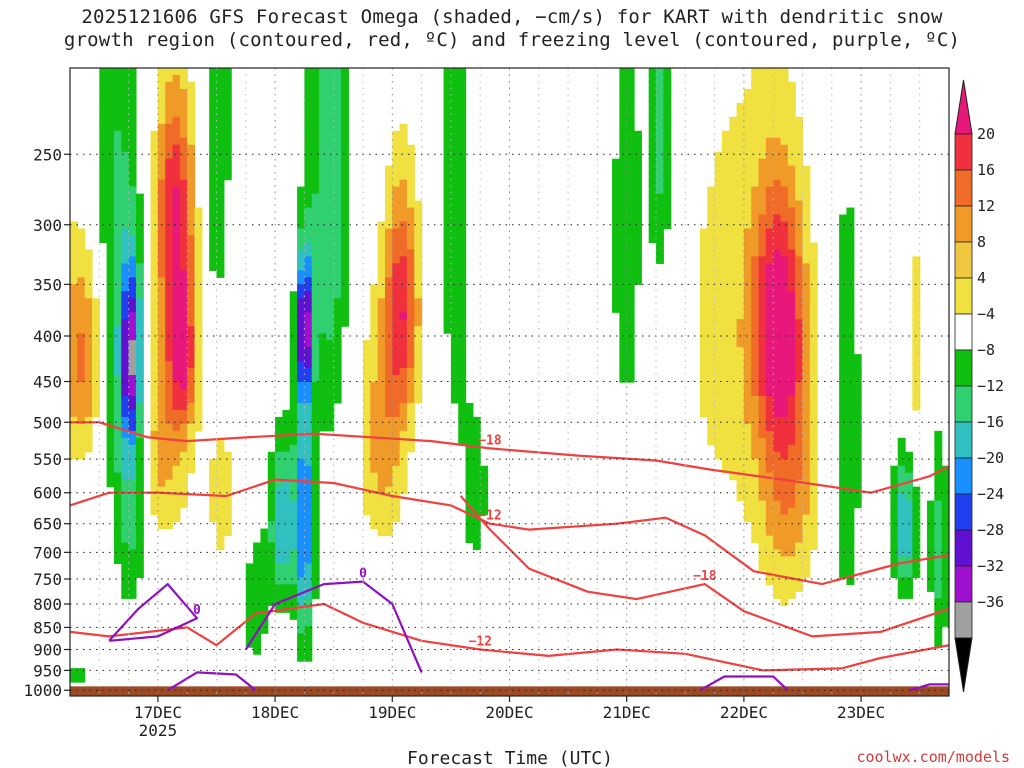 The image size is (1024, 768). I want to click on credit-link: coolwx.com/models, so click(933, 757).